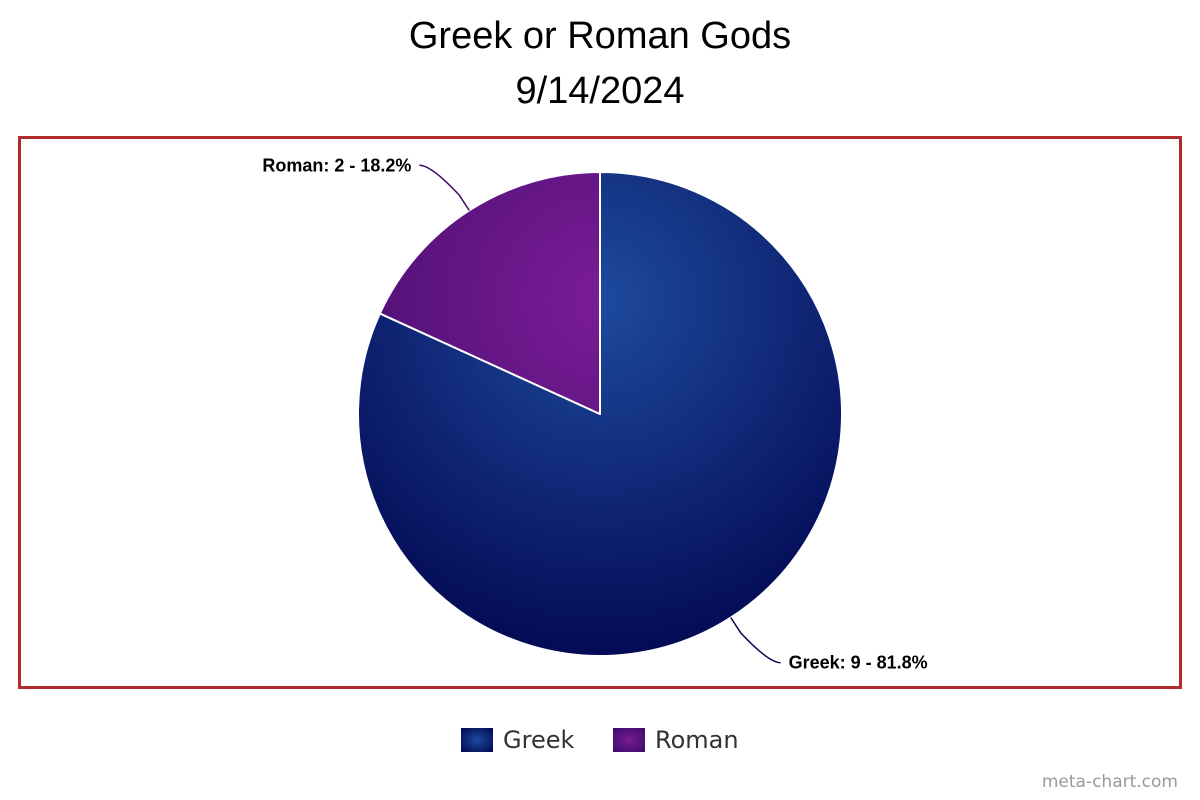 The height and width of the screenshot is (800, 1200). I want to click on leader-line-roman, so click(444, 187).